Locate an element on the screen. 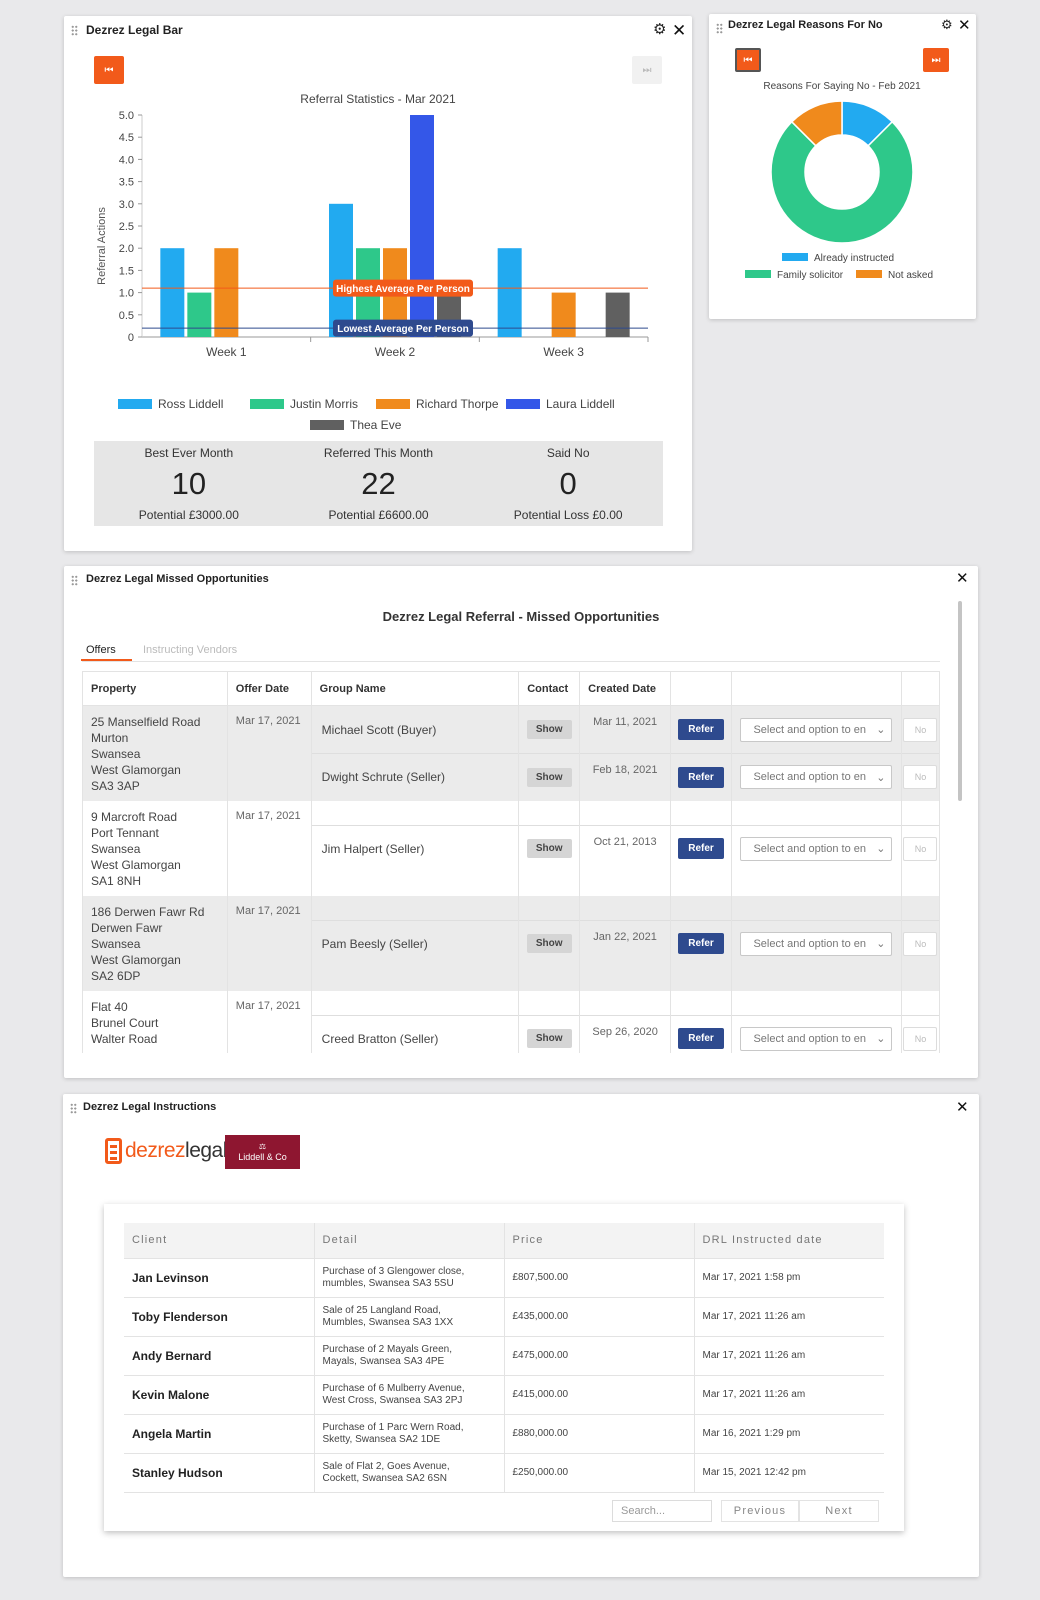  column-header: Client is located at coordinates (219, 1240).